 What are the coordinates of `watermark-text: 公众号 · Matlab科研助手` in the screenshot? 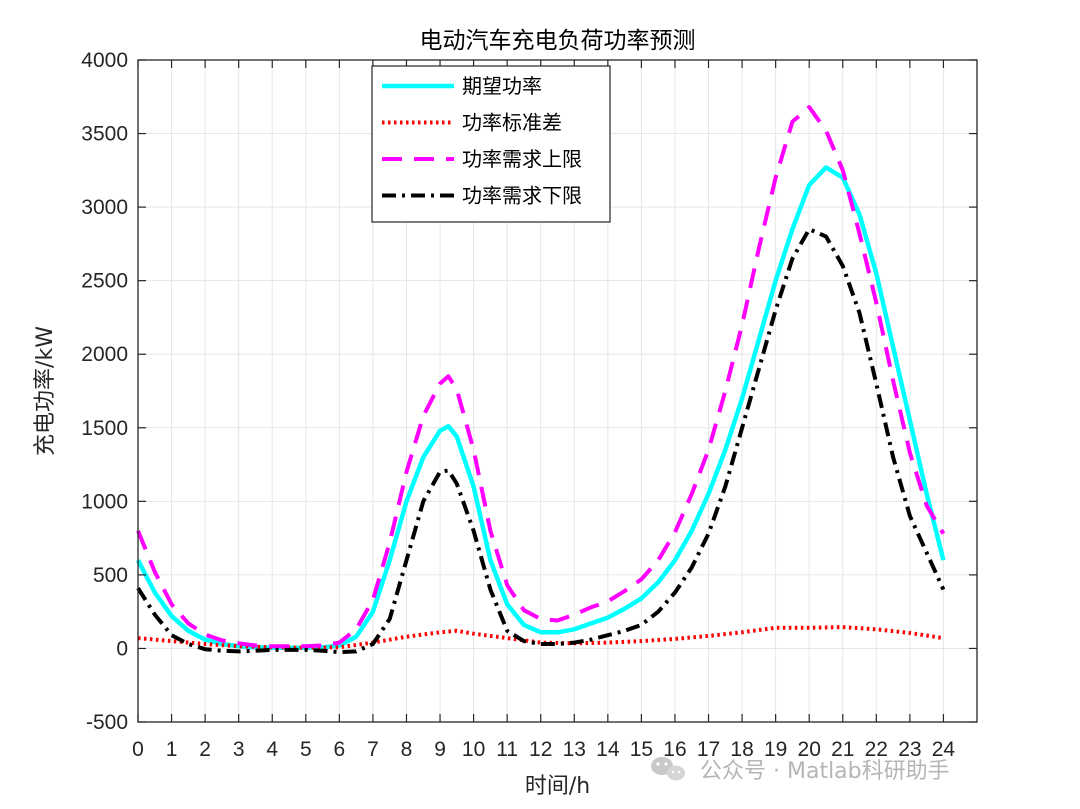 It's located at (825, 771).